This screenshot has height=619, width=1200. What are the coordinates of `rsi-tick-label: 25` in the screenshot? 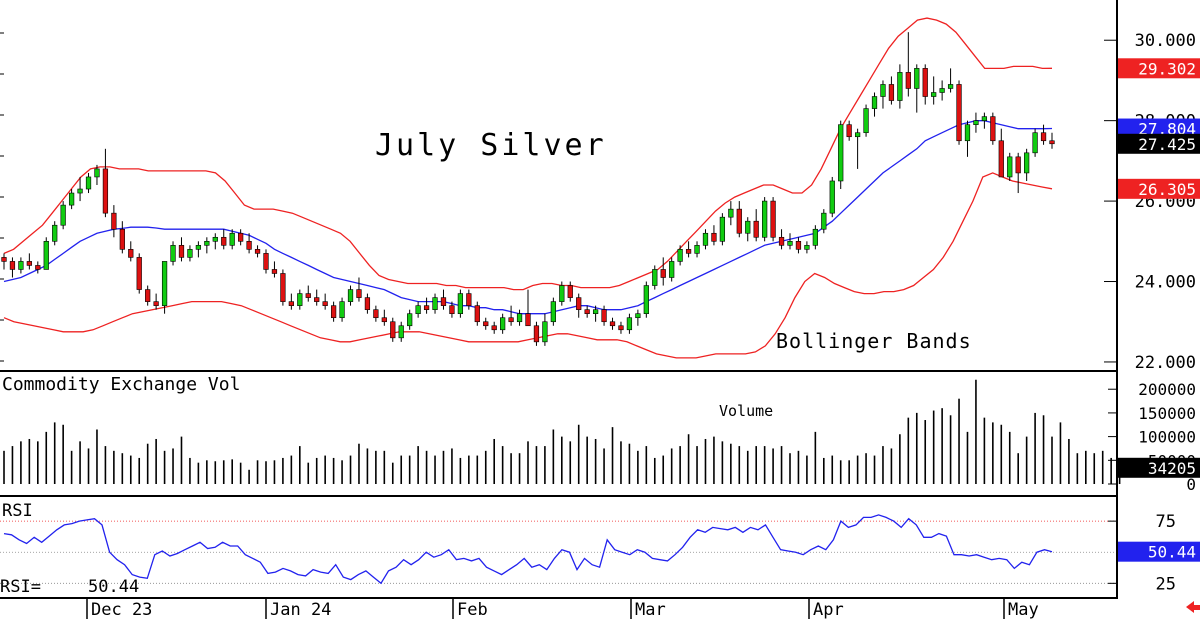 It's located at (1166, 584).